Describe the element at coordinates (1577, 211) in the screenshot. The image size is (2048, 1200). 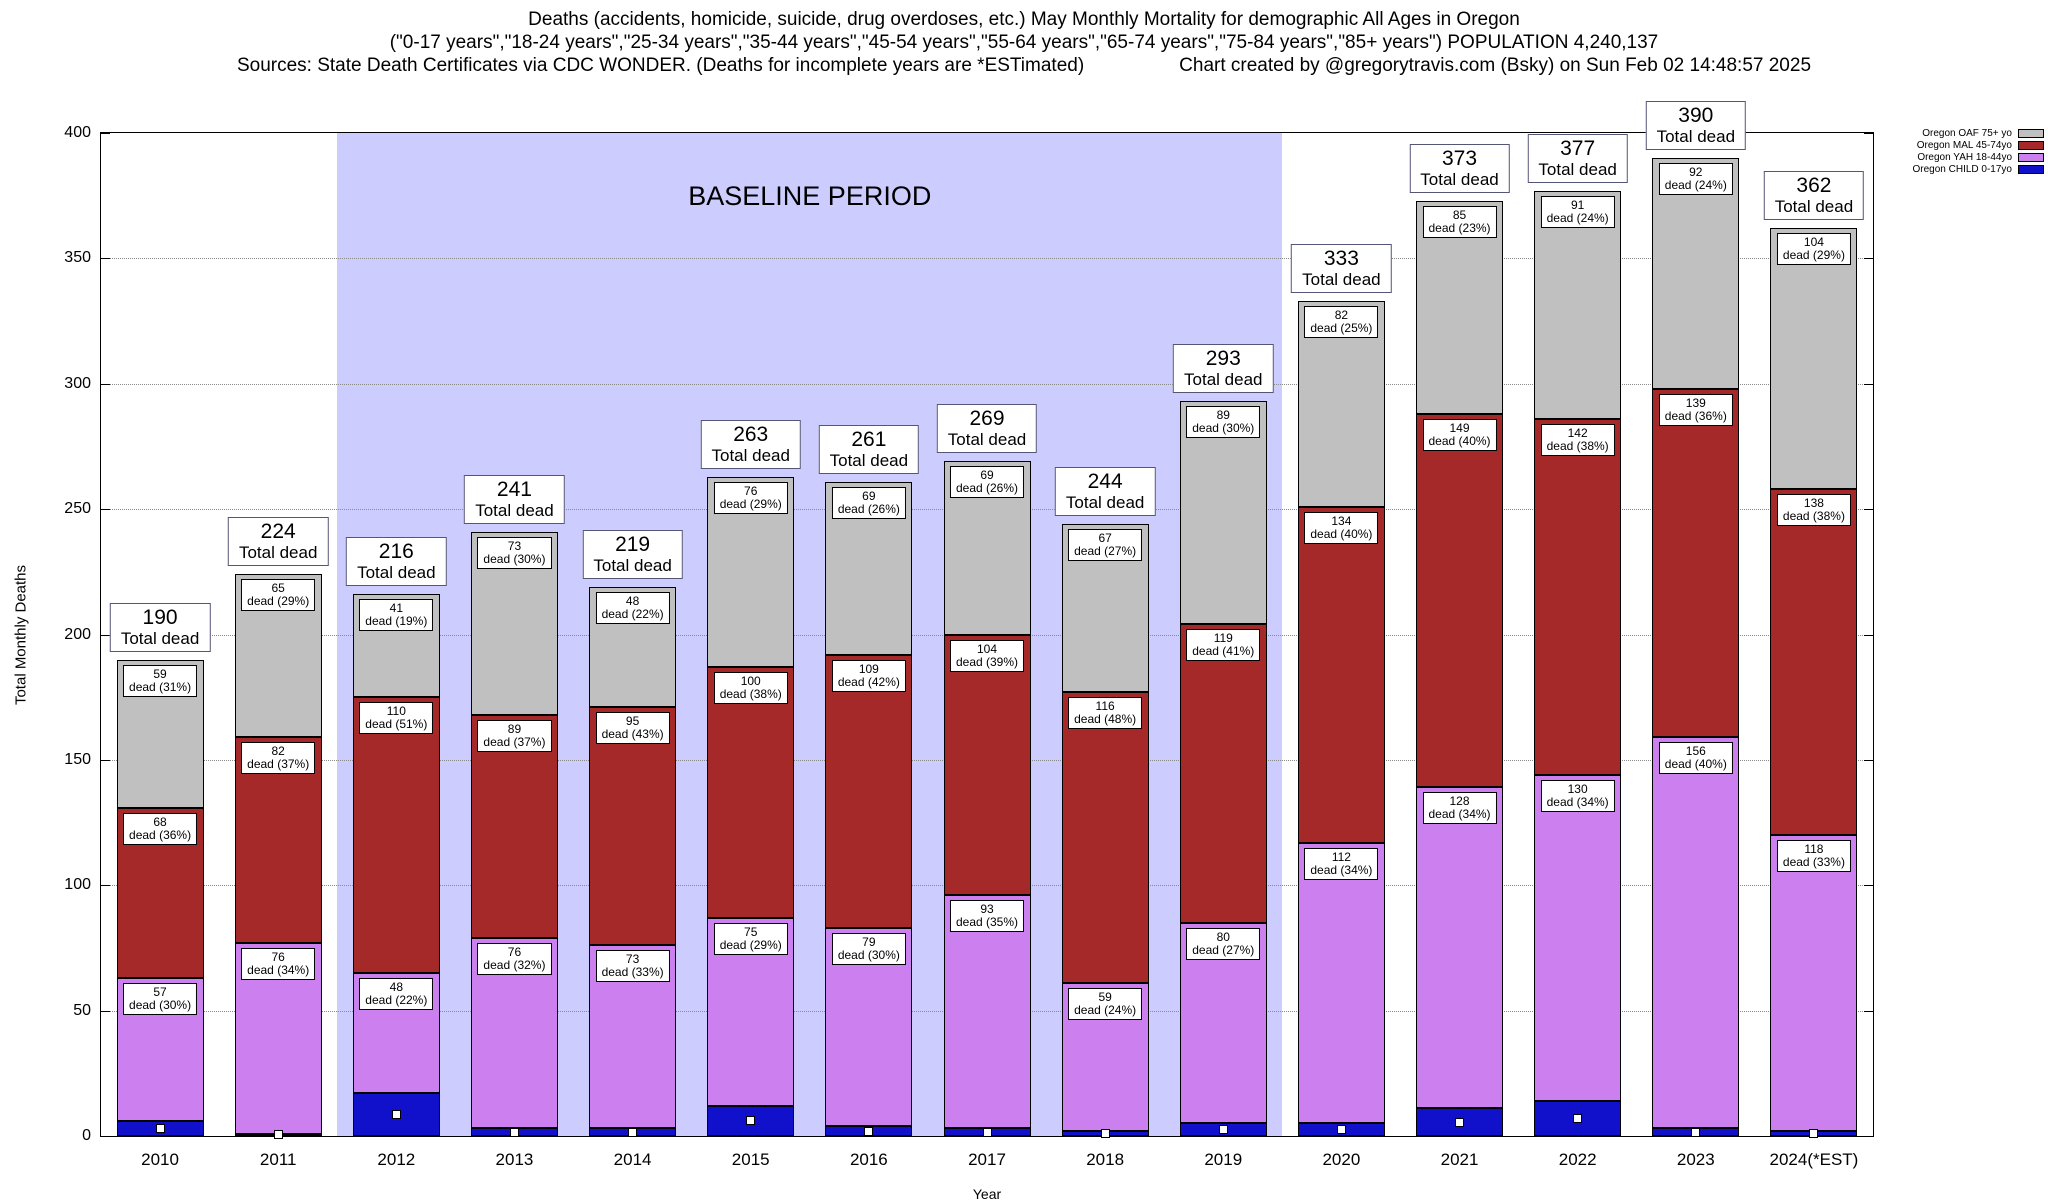
I see `bar-2022-label-oaf: 91 dead (24%)` at that location.